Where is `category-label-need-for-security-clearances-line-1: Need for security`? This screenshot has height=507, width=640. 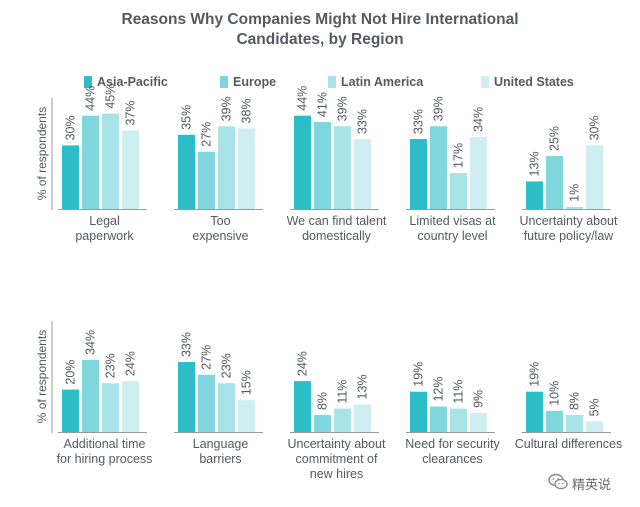
category-label-need-for-security-clearances-line-1: Need for security is located at coordinates (452, 444).